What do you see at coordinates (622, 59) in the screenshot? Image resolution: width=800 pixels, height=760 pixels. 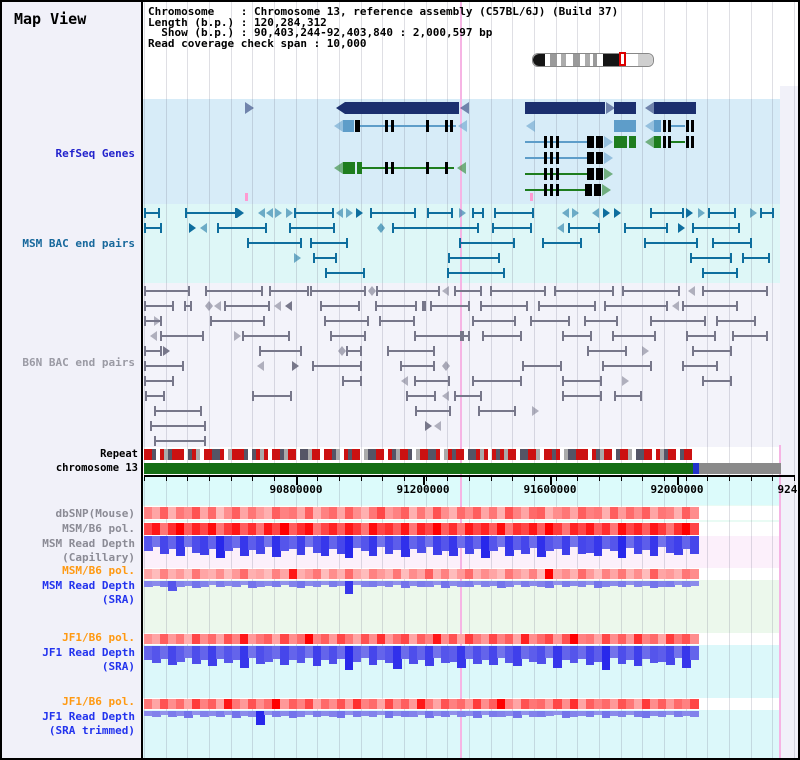 I see `ideogram-view-marker` at bounding box center [622, 59].